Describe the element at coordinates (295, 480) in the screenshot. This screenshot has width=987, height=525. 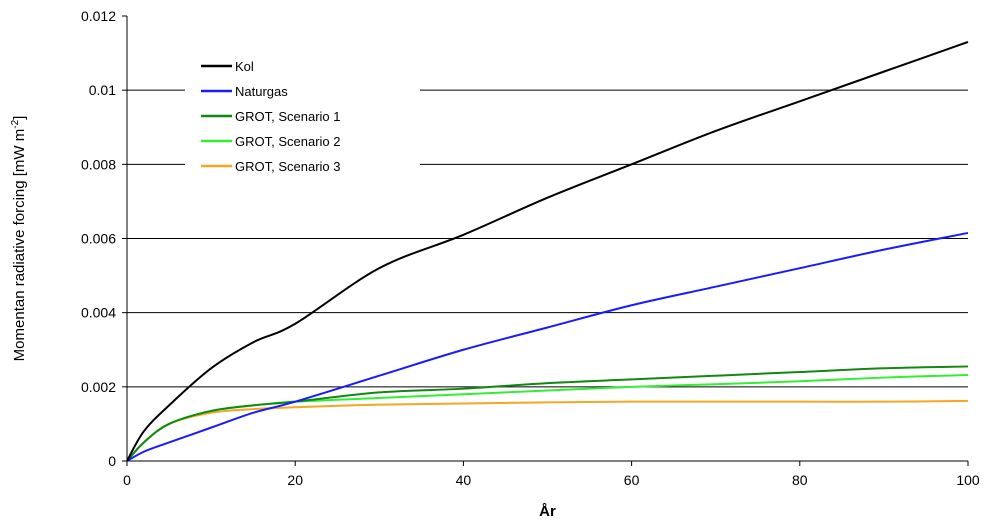
I see `x-tick-label: 20` at that location.